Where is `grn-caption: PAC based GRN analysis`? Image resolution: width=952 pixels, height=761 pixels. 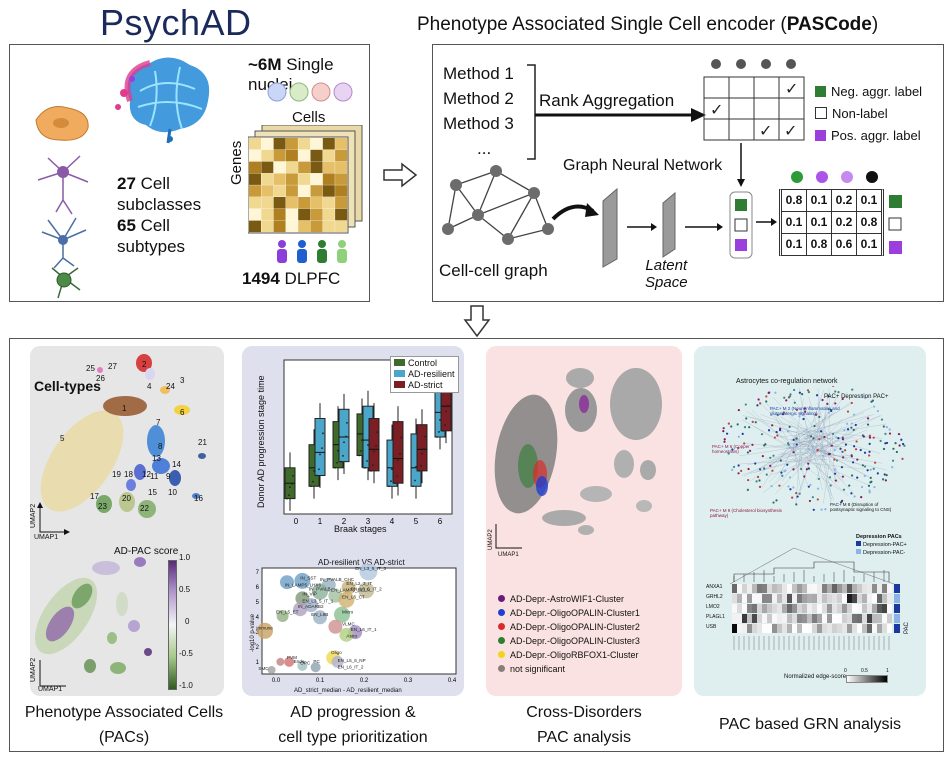
grn-caption: PAC based GRN analysis is located at coordinates (810, 724).